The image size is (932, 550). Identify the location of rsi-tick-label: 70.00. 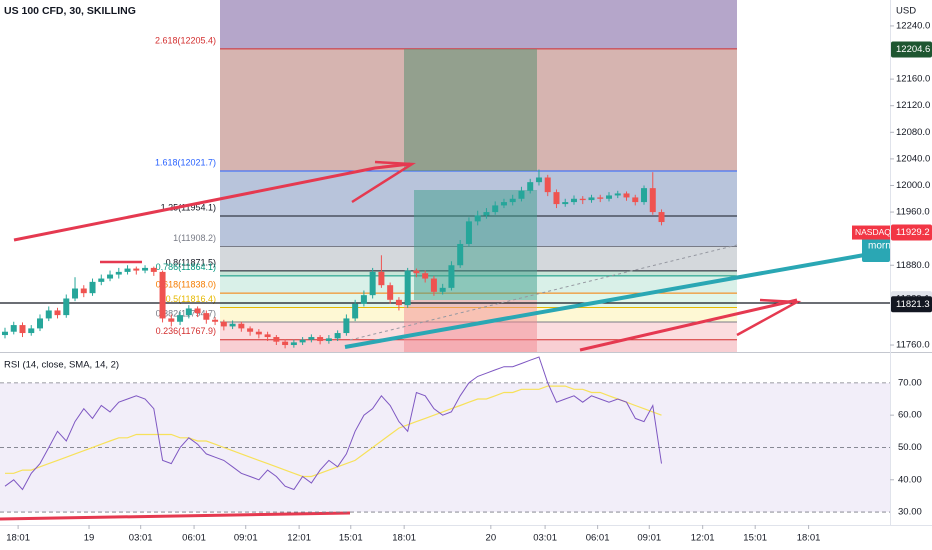
(910, 382).